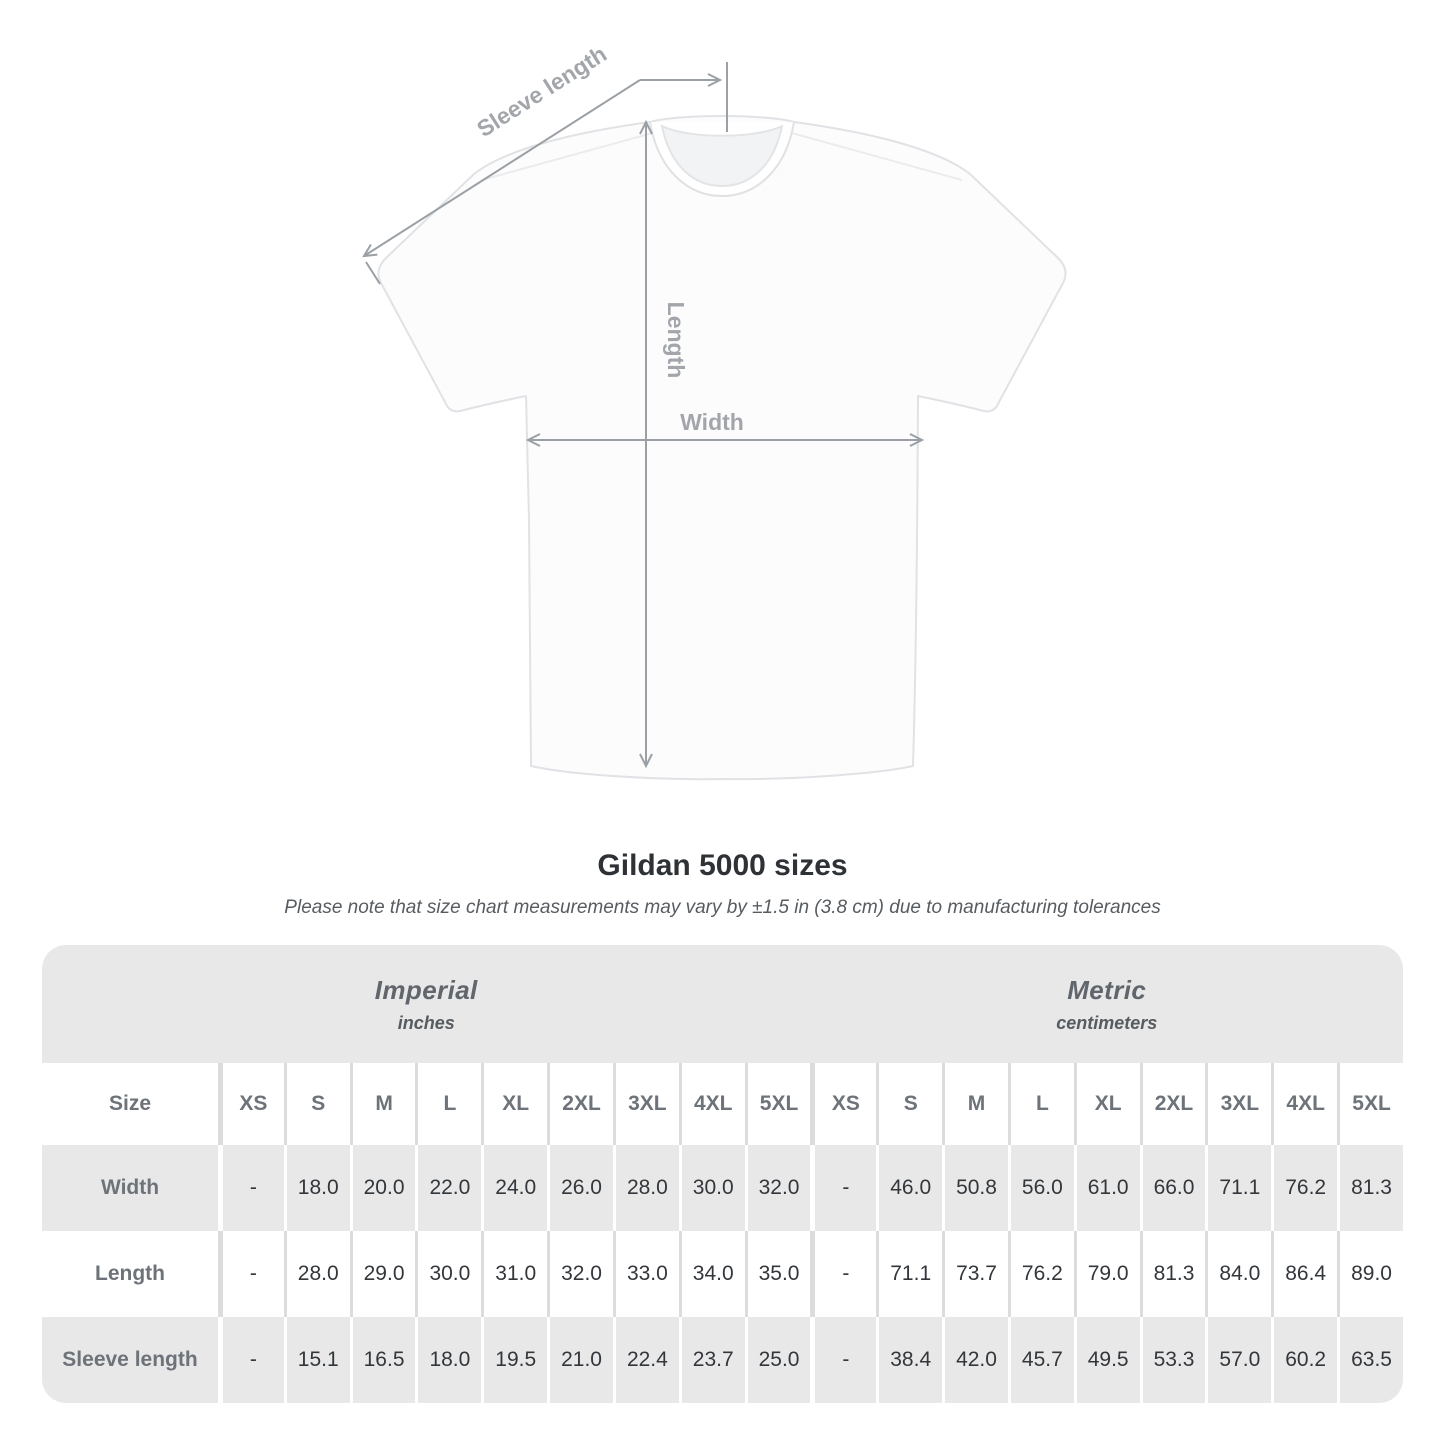 Image resolution: width=1445 pixels, height=1445 pixels. Describe the element at coordinates (316, 1360) in the screenshot. I see `value-sleeve-length-imperial-s: 15.1` at that location.